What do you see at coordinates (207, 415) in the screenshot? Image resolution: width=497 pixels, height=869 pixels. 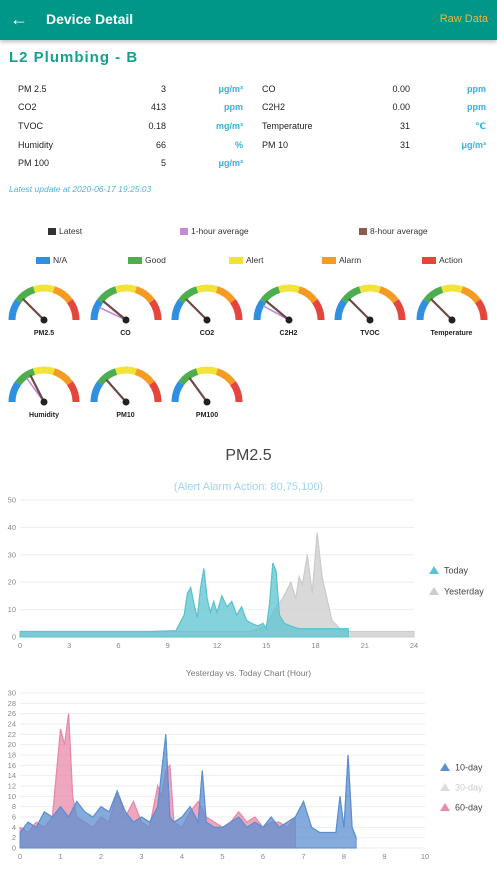 I see `gauge-label: PM100` at bounding box center [207, 415].